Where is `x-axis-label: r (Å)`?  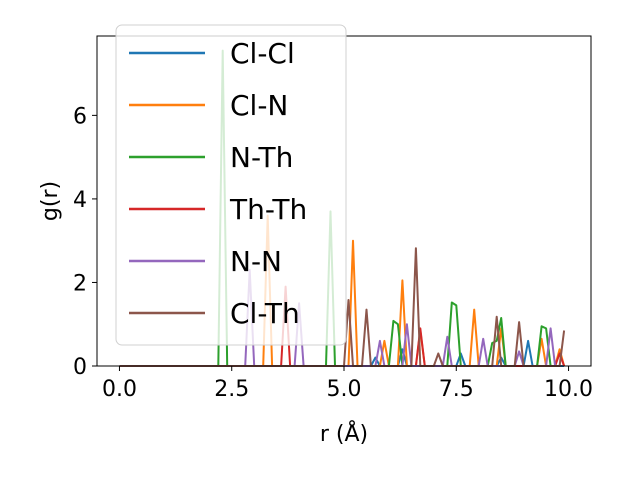
x-axis-label: r (Å) is located at coordinates (344, 433).